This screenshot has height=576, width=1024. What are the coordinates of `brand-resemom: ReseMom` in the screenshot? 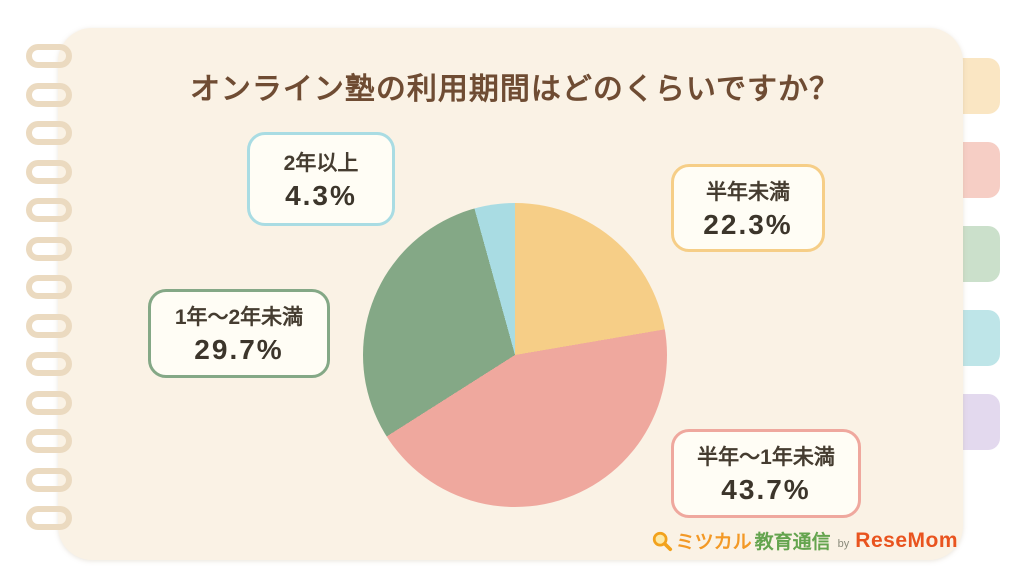 It's located at (906, 540).